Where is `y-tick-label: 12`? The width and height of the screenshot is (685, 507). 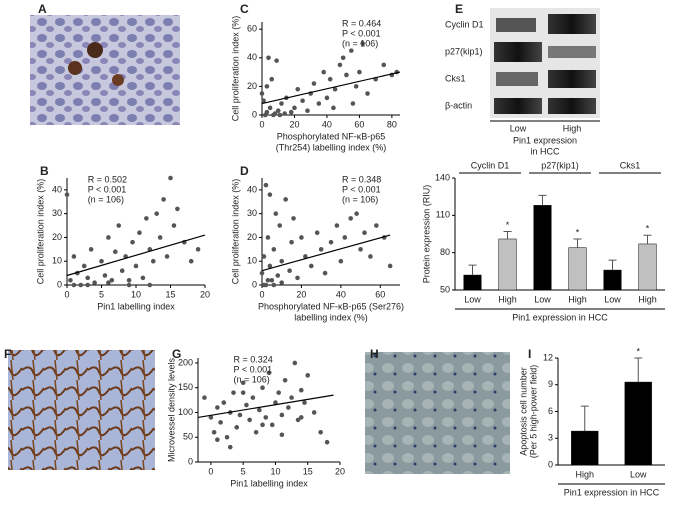 y-tick-label: 12 is located at coordinates (548, 357).